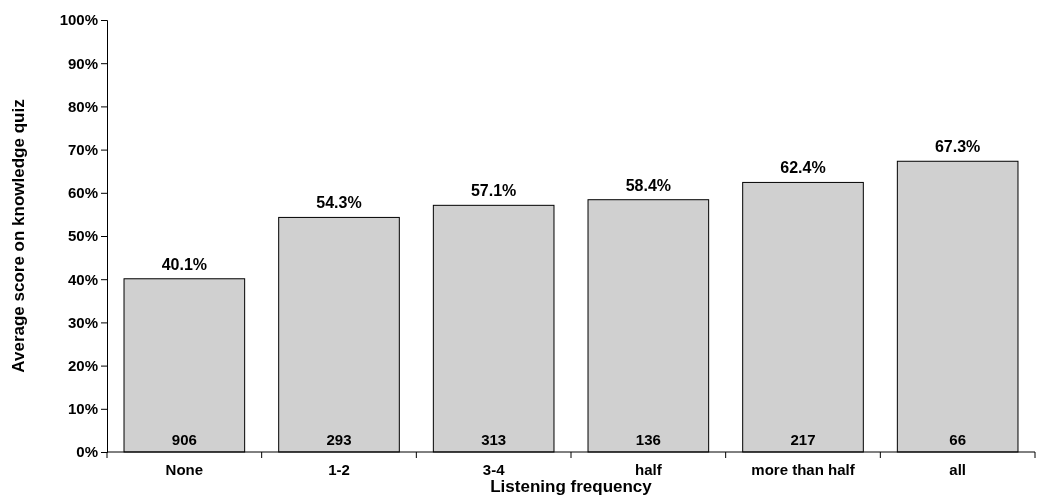 The width and height of the screenshot is (1039, 496). Describe the element at coordinates (957, 147) in the screenshot. I see `data-label: 67.3%` at that location.